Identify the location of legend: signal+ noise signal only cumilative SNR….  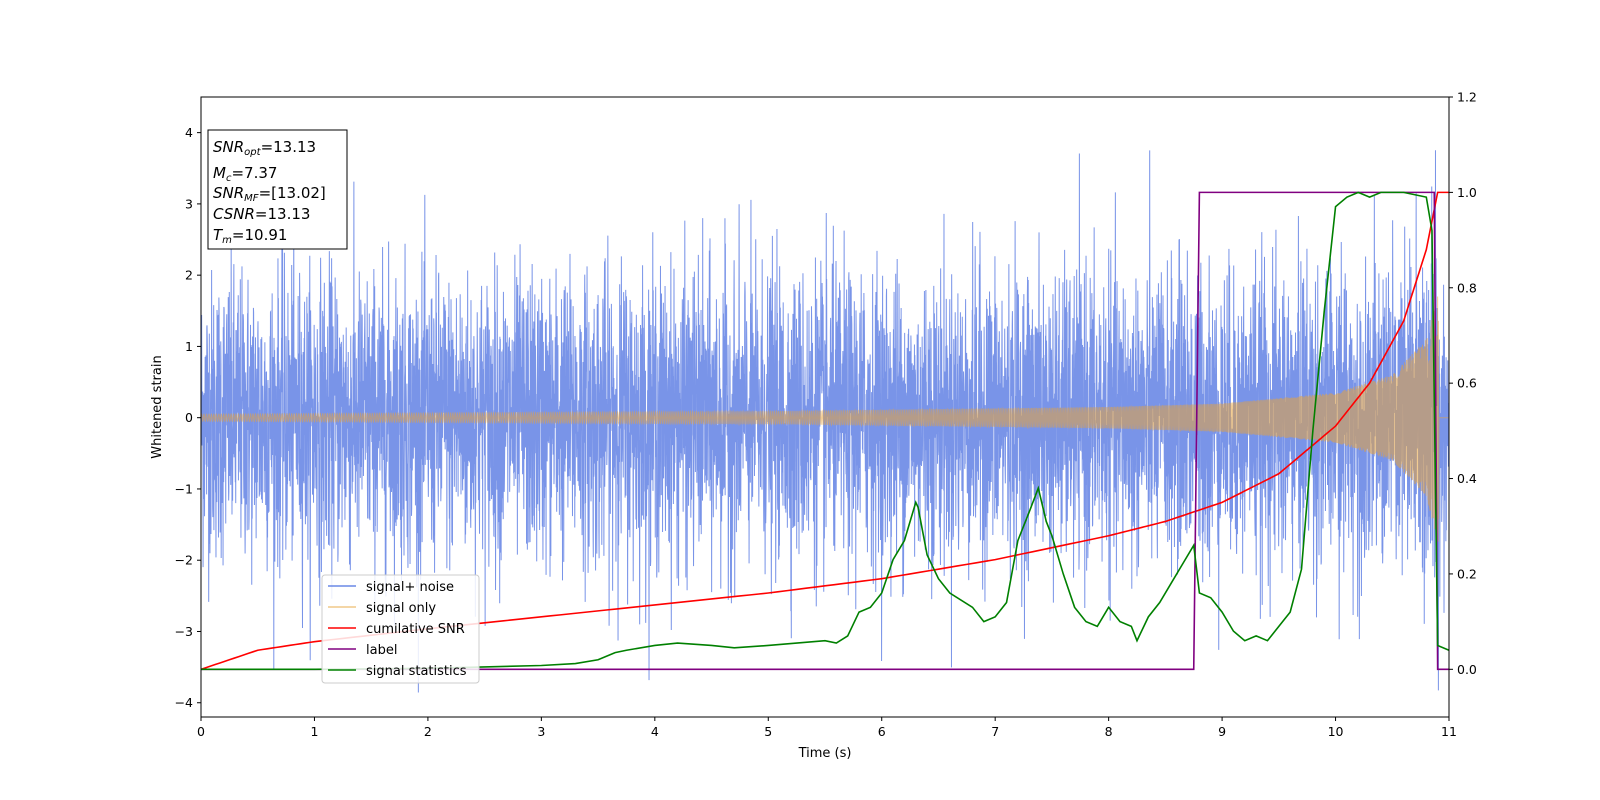
(400, 629).